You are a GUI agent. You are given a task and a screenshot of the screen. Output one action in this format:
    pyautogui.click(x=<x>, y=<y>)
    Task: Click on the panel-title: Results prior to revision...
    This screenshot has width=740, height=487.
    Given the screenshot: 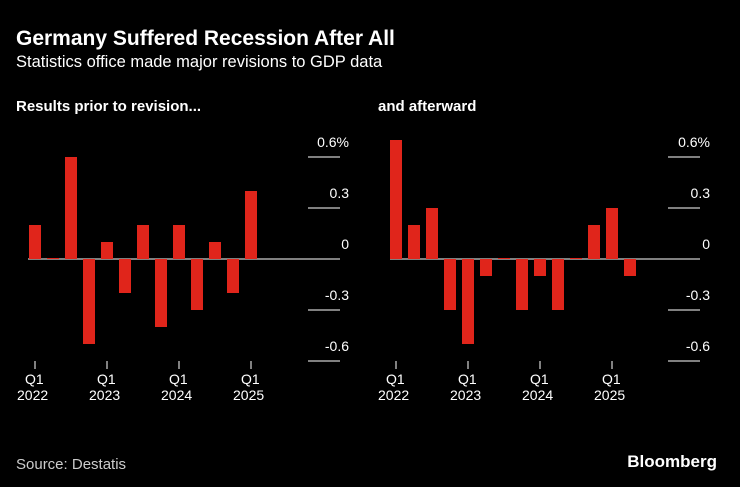 What is the action you would take?
    pyautogui.click(x=108, y=106)
    